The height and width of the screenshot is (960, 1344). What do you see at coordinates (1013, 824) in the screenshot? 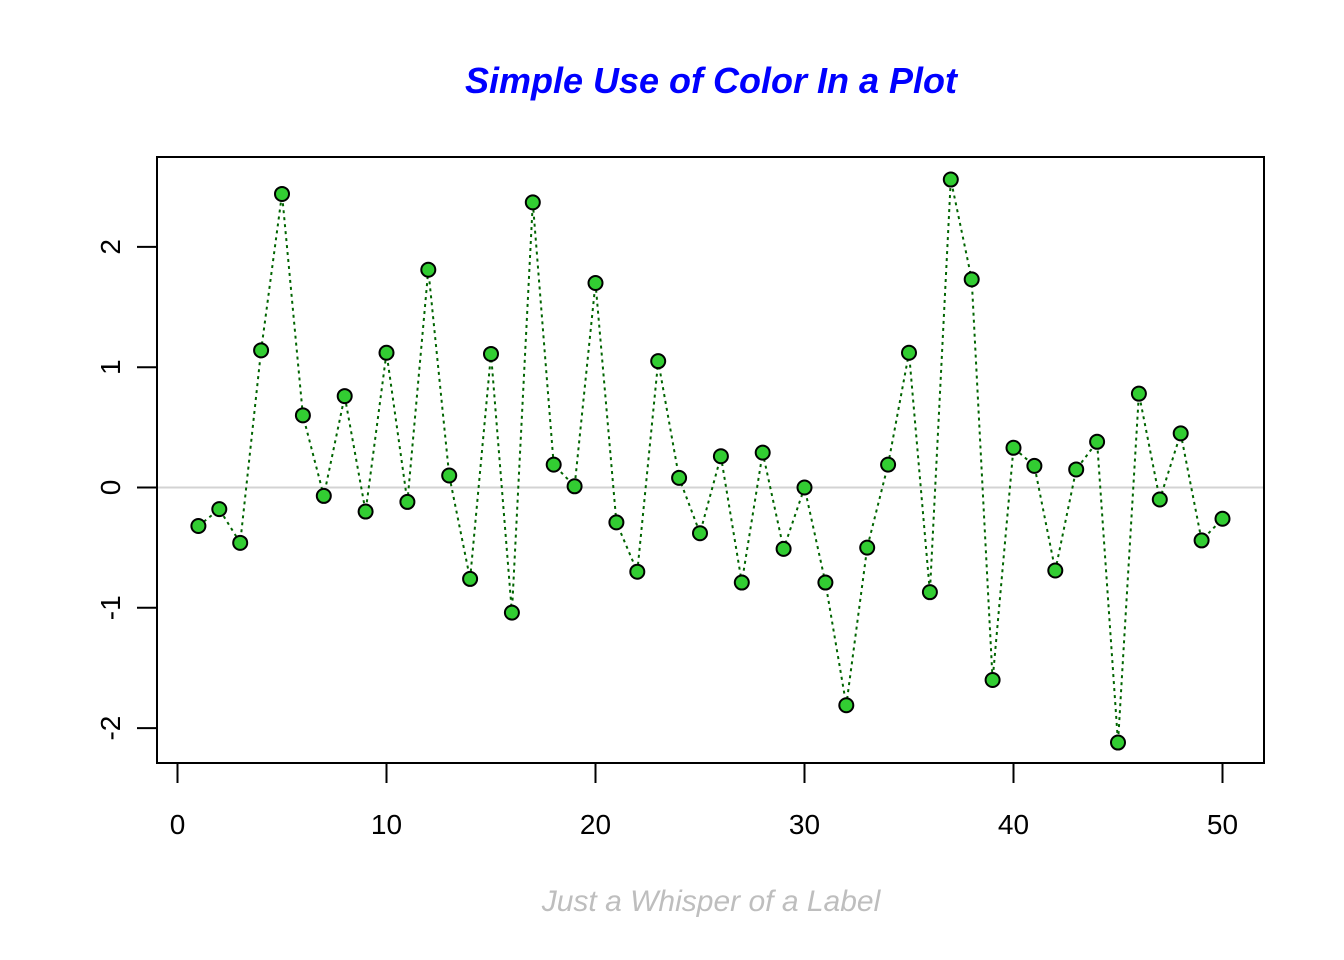
I see `x-tick-label: 40` at bounding box center [1013, 824].